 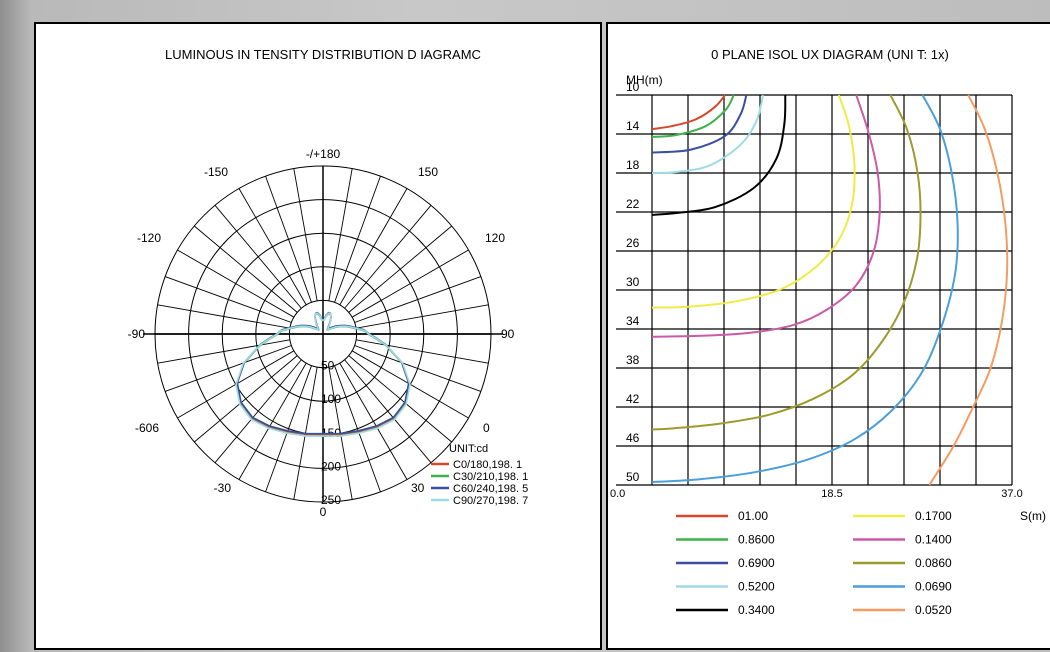 What do you see at coordinates (487, 465) in the screenshot?
I see `polar-legend-label-0: C0/180,198. 1` at bounding box center [487, 465].